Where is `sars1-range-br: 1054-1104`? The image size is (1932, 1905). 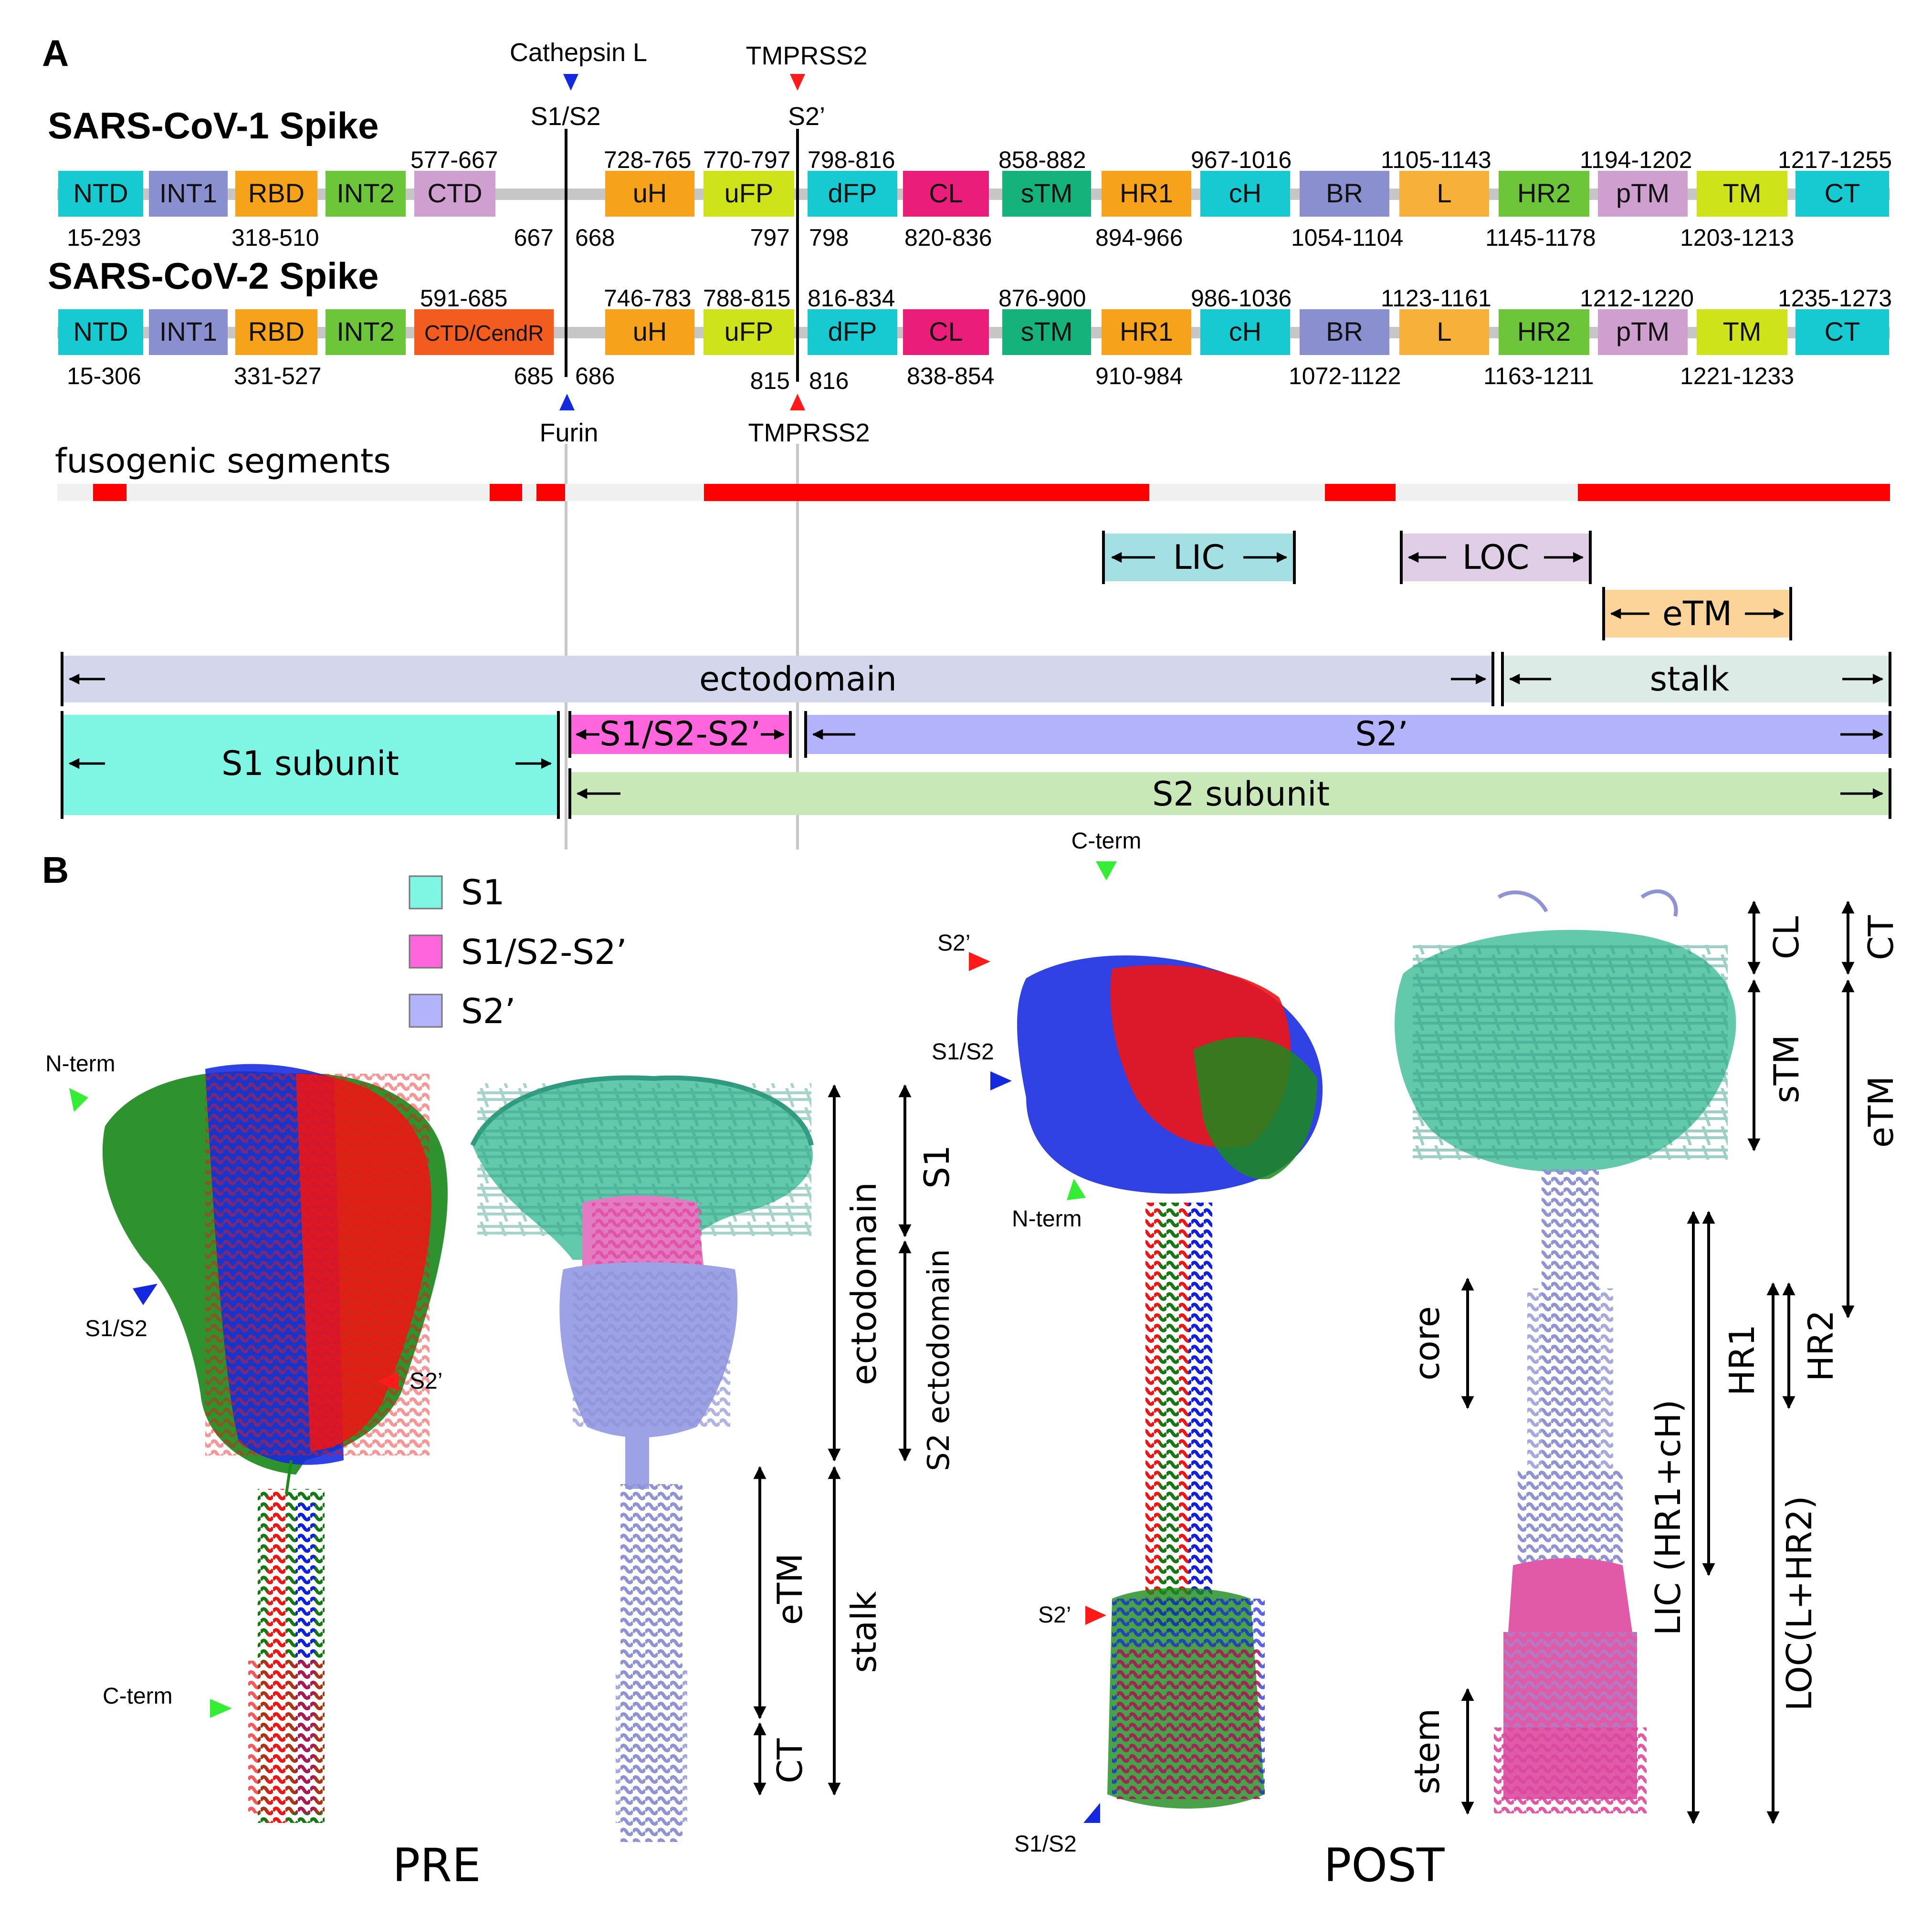
sars1-range-br: 1054-1104 is located at coordinates (1347, 237).